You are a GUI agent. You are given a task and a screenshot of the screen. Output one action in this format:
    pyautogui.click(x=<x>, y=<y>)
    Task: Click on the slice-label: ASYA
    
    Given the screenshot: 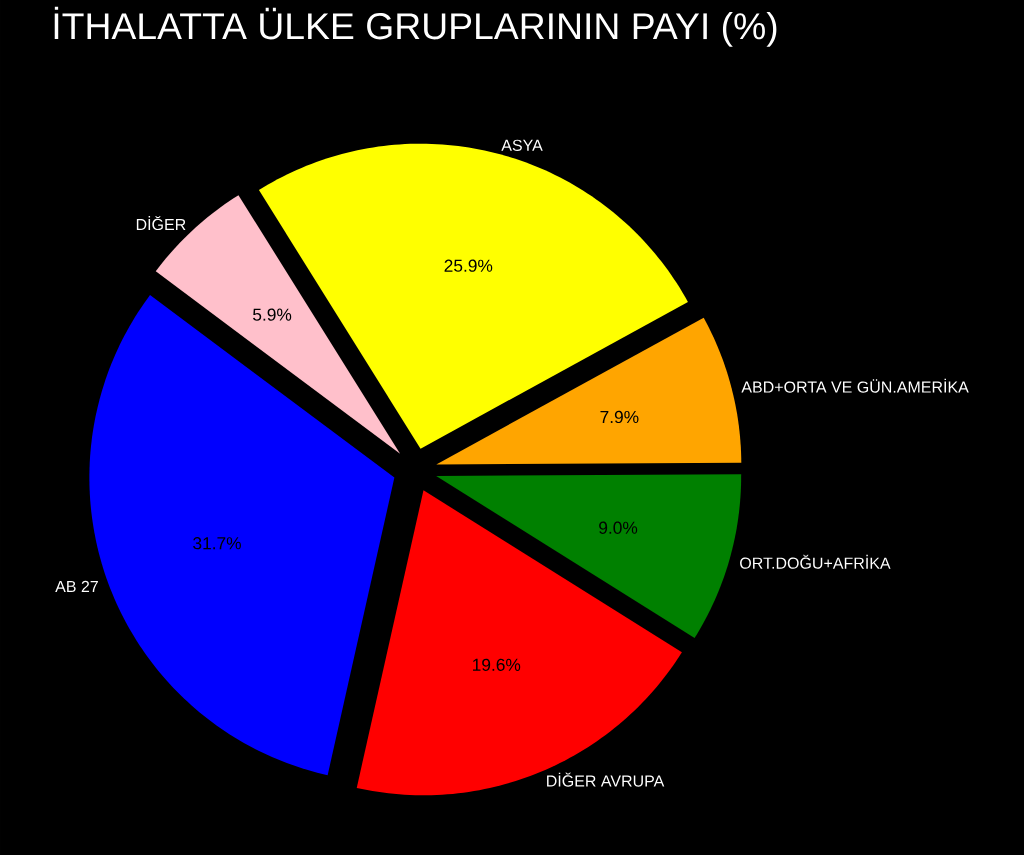 What is the action you would take?
    pyautogui.click(x=522, y=145)
    